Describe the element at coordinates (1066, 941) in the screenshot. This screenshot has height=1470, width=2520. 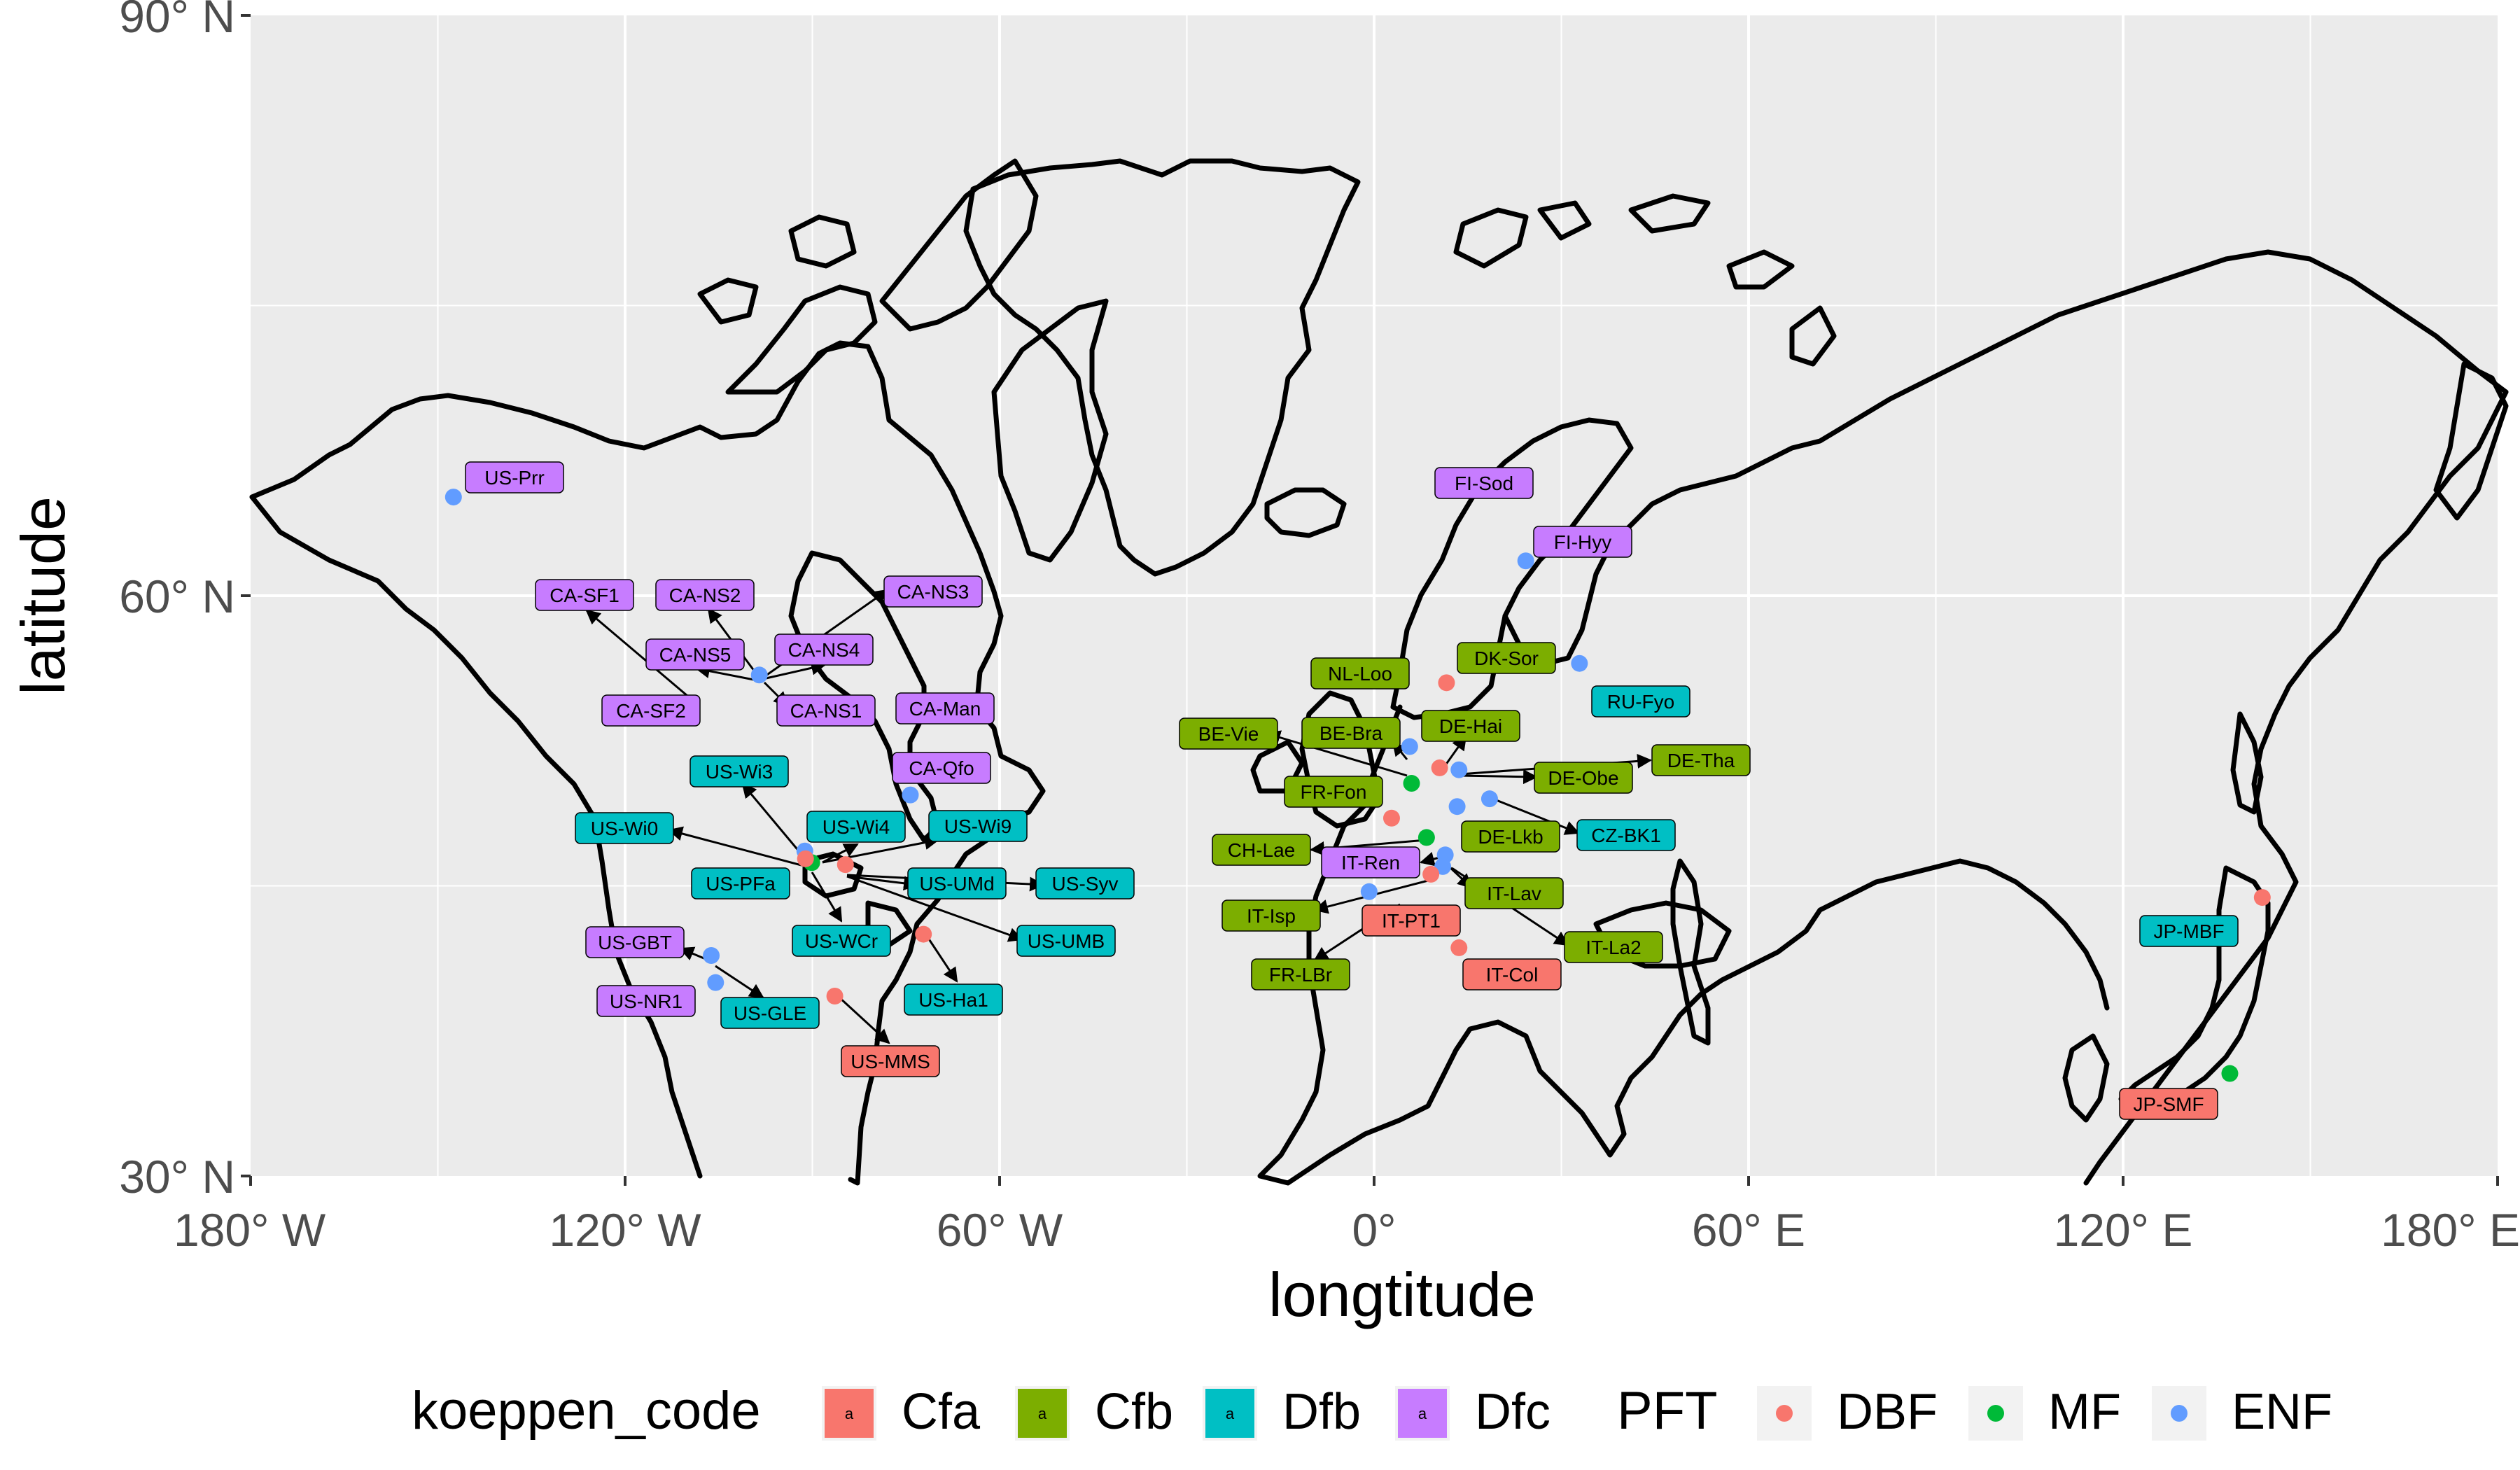
I see `site-label-text: US-UMB` at that location.